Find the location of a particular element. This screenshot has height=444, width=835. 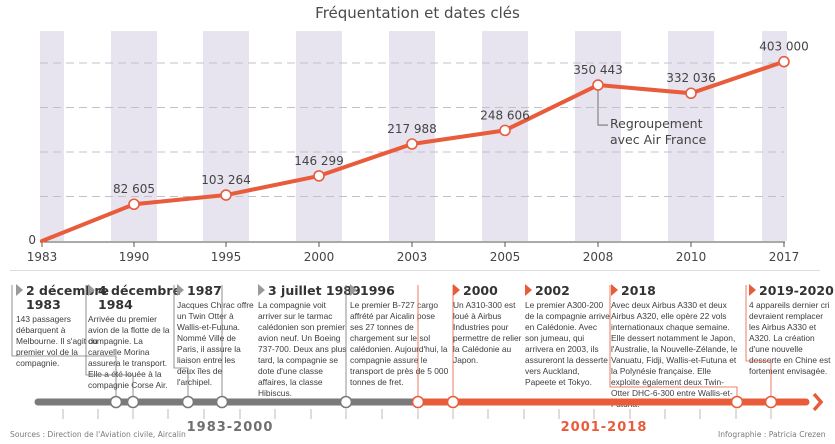

event-heading: 2018 is located at coordinates (675, 291).